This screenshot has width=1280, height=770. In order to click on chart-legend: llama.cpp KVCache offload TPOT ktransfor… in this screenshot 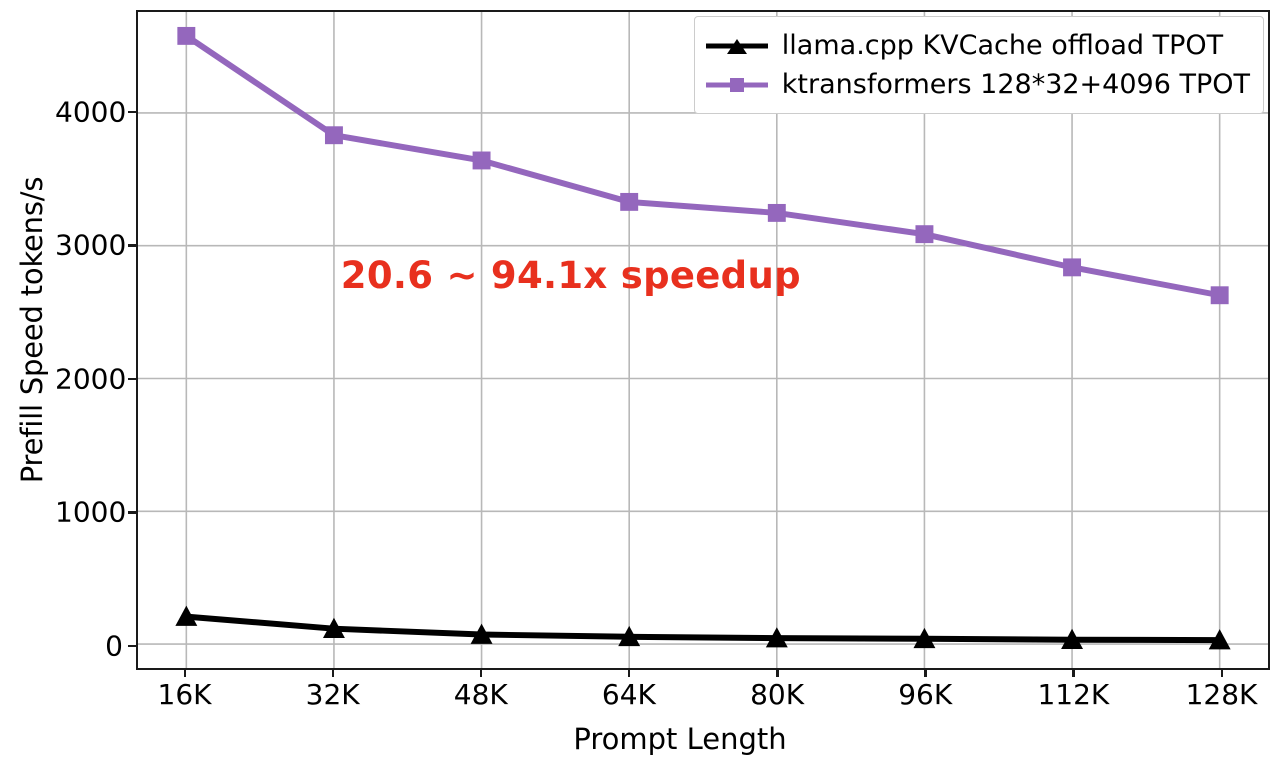, I will do `click(978, 65)`.